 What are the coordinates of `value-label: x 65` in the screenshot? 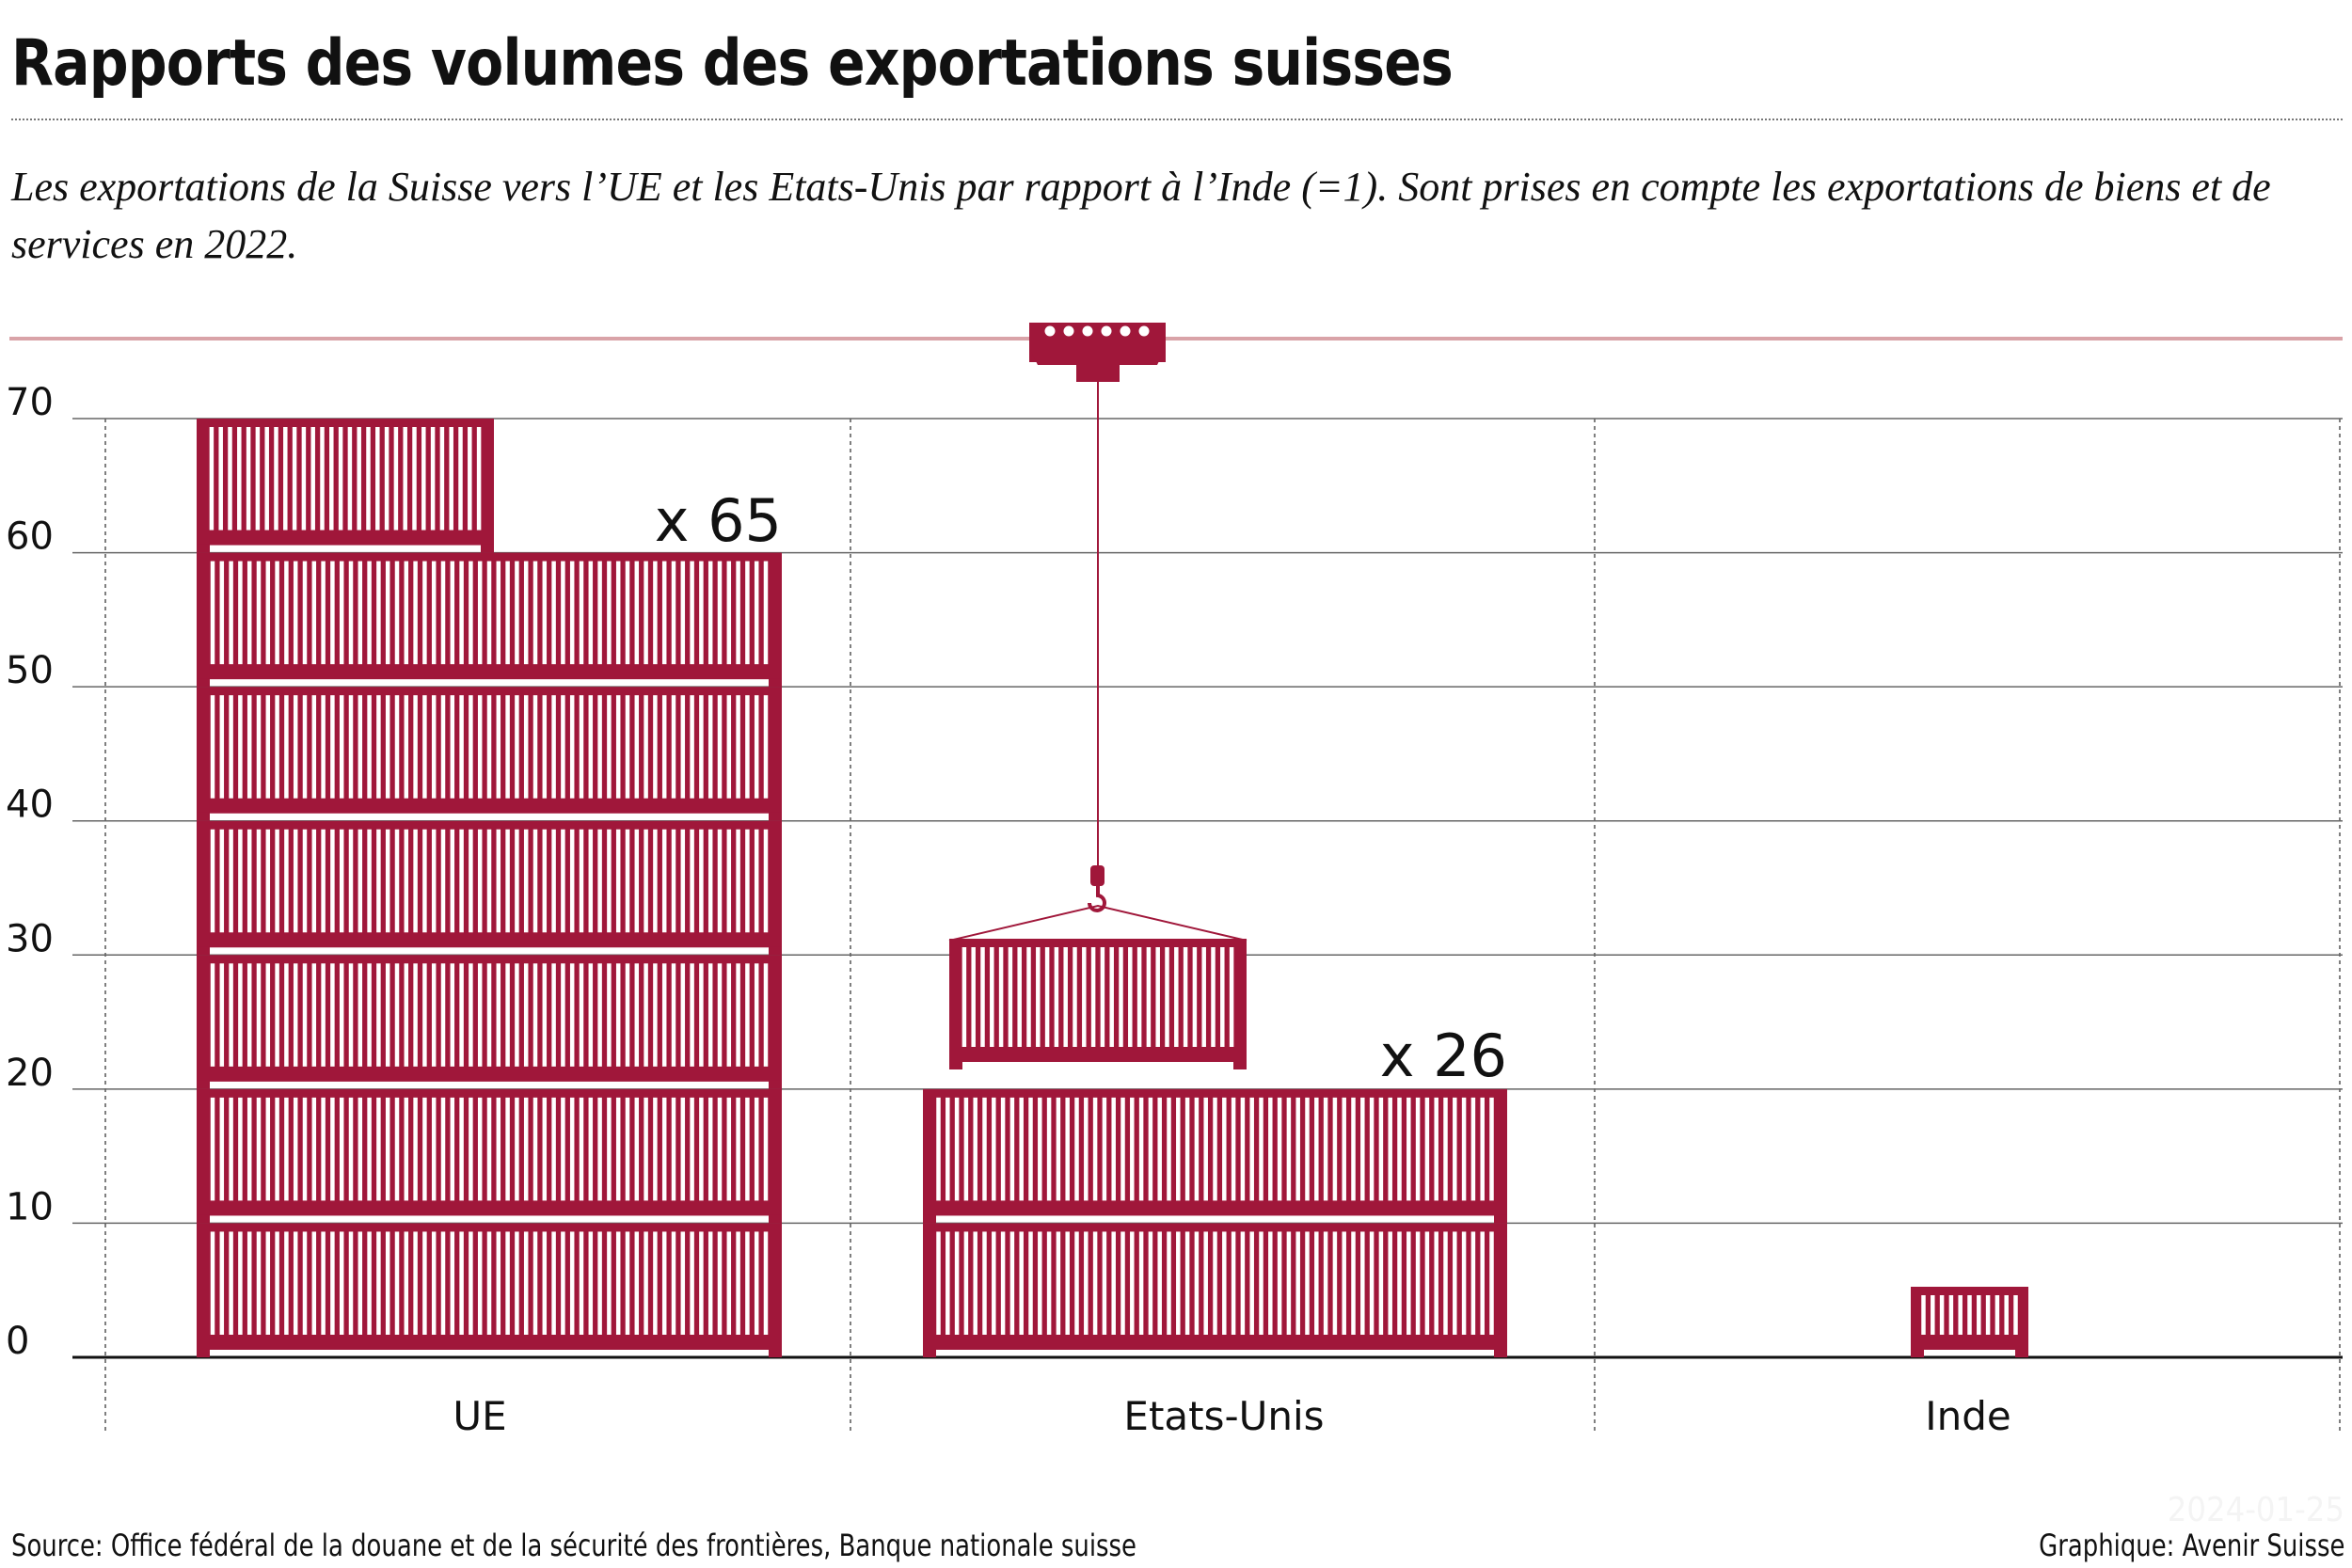 It's located at (718, 520).